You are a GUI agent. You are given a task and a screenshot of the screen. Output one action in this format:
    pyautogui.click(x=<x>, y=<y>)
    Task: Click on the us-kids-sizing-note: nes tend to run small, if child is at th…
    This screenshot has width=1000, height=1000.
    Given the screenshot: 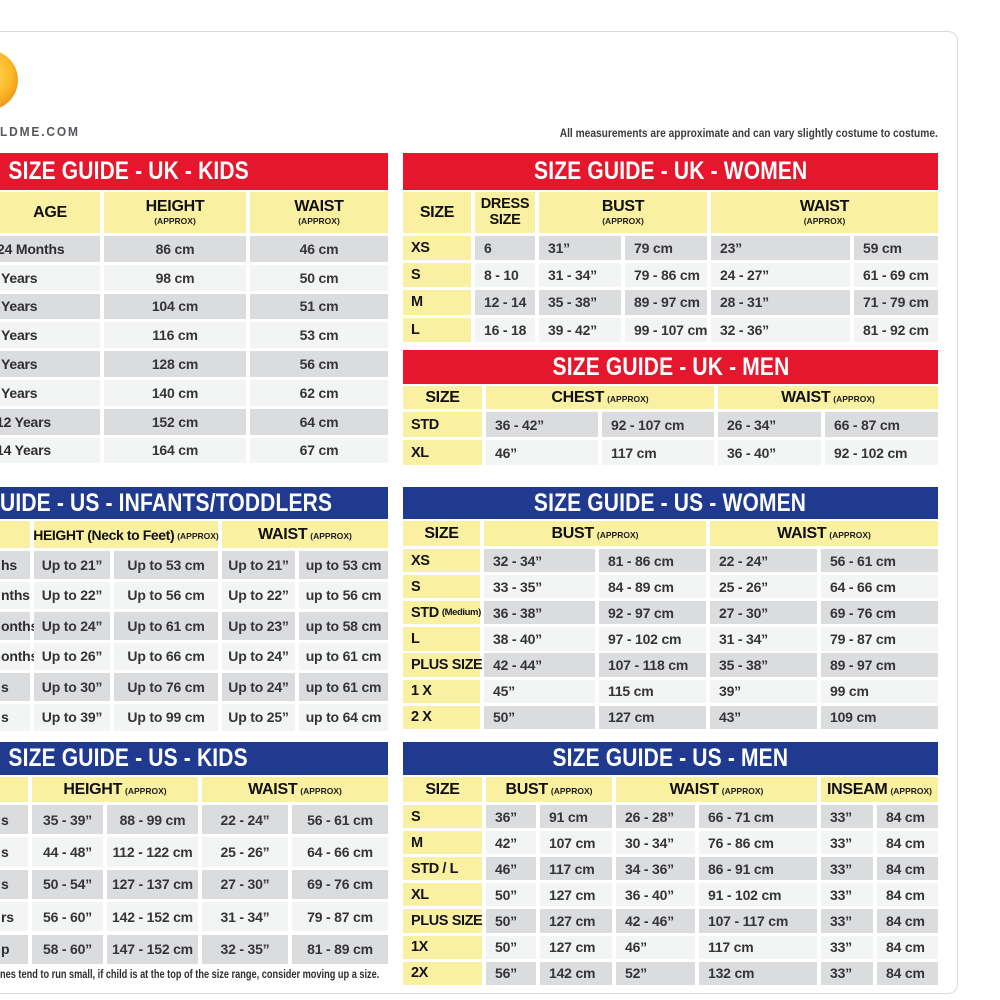 What is the action you would take?
    pyautogui.click(x=190, y=975)
    